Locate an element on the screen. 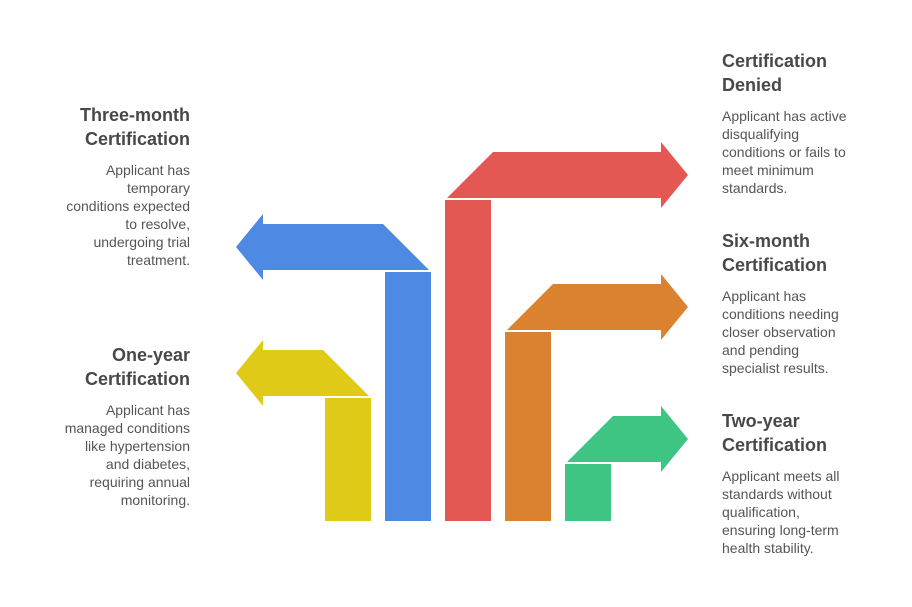 This screenshot has width=912, height=607. three-month-title: Three-month Certification is located at coordinates (135, 127).